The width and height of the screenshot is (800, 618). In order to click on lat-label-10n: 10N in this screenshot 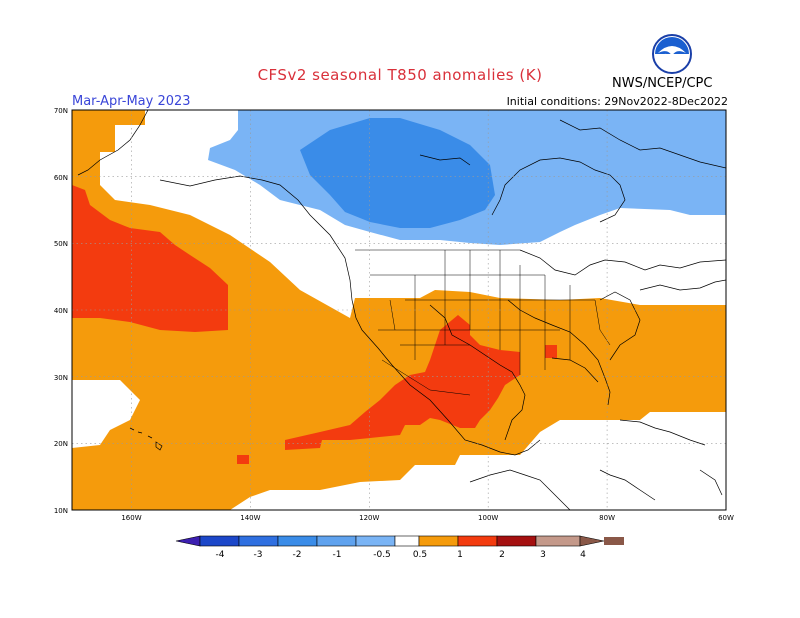, I will do `click(61, 511)`.